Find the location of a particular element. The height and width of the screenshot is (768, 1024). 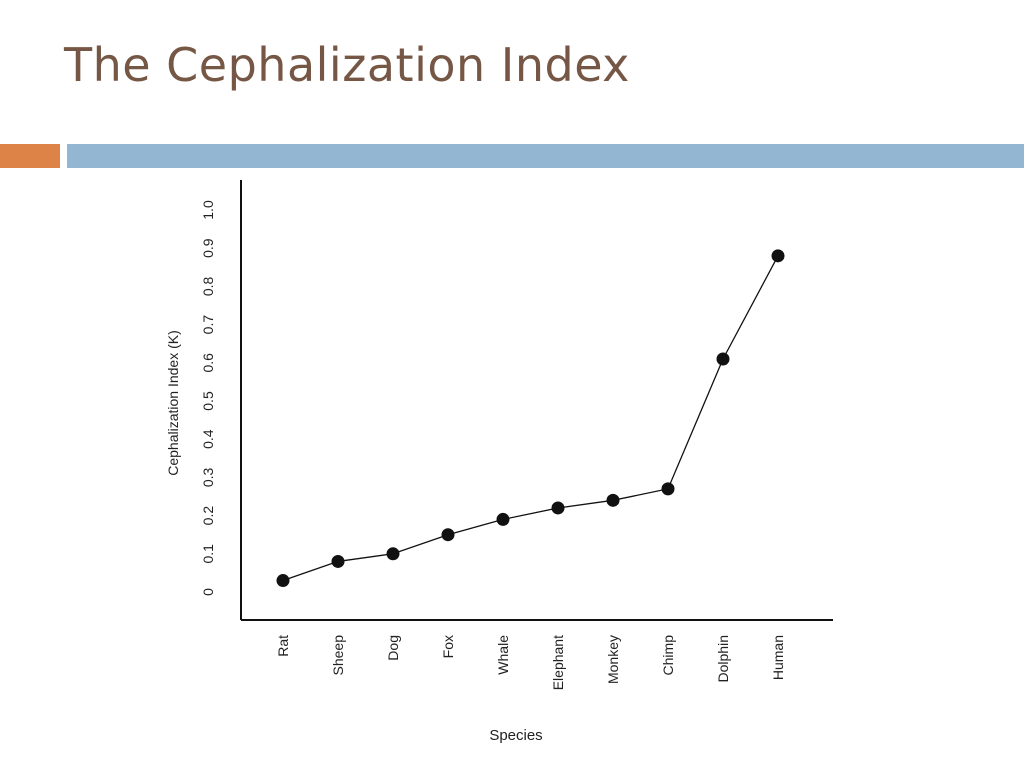

y-tick-label: 0.6 is located at coordinates (208, 363).